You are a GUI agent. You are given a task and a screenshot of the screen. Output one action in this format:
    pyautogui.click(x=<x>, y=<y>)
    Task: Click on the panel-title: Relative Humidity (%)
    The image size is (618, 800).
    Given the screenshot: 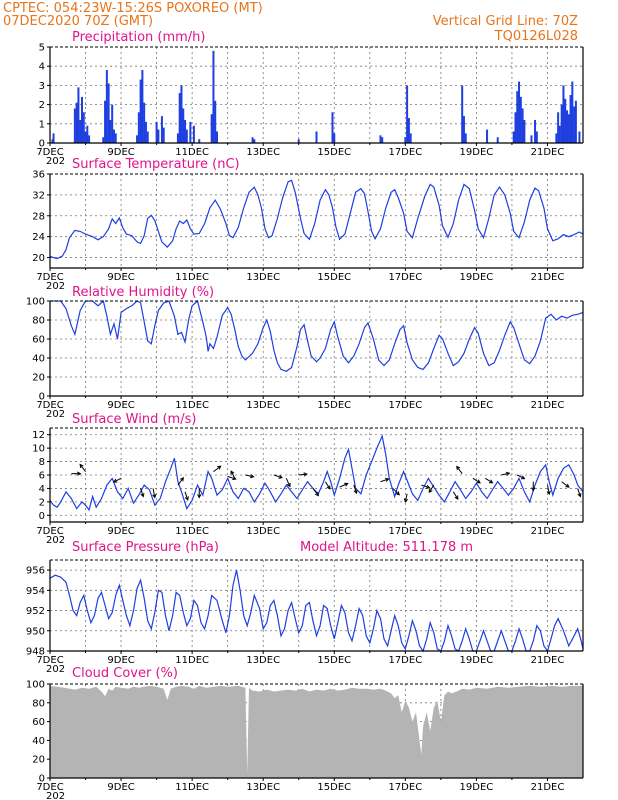 What is the action you would take?
    pyautogui.click(x=143, y=292)
    